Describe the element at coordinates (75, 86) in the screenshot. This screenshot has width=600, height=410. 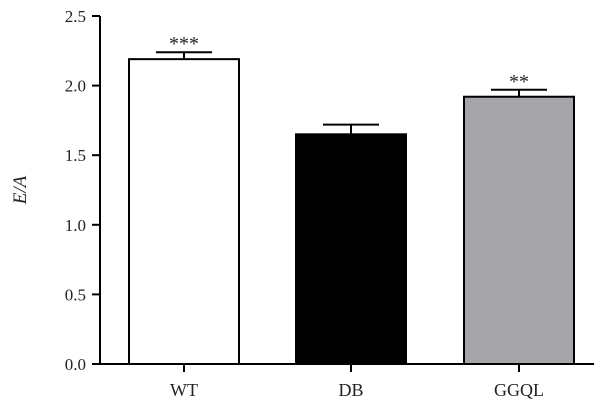
I see `y-tick-label: 2.0` at that location.